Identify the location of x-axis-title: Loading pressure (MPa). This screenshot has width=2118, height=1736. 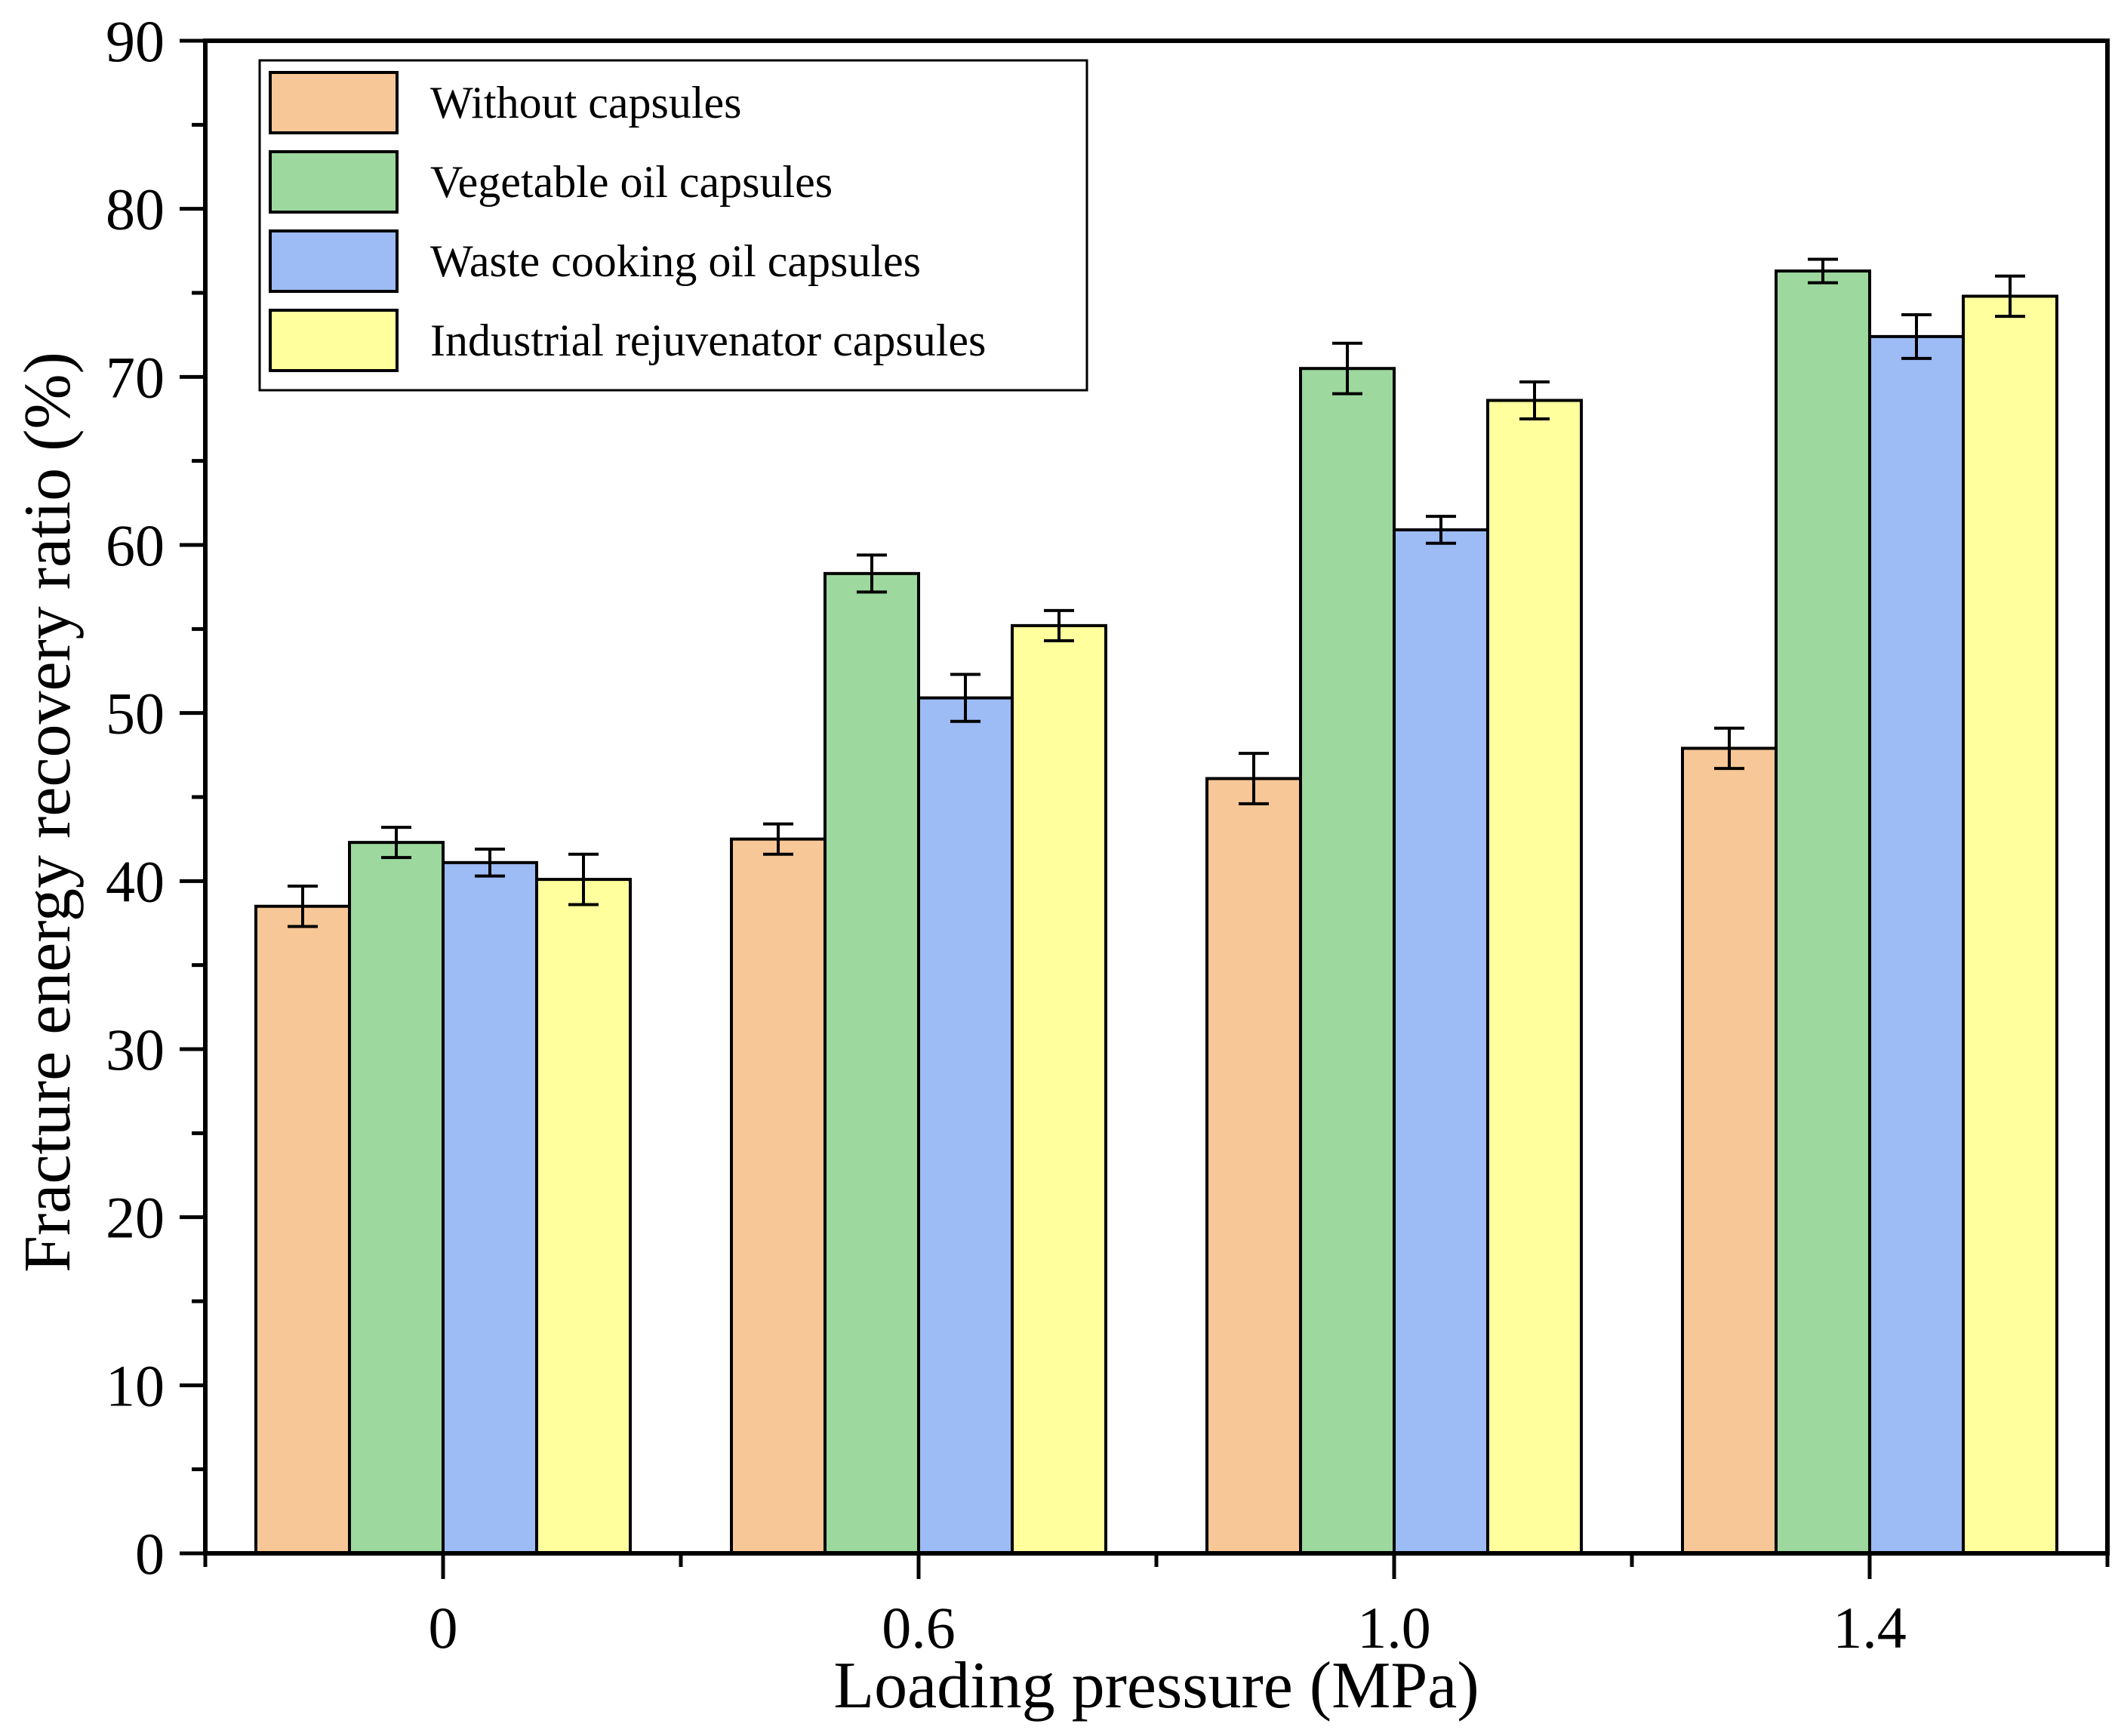
(1156, 1685).